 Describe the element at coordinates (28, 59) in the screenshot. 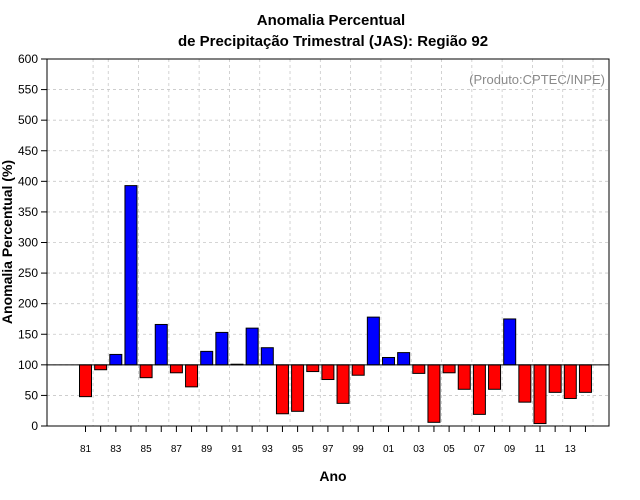

I see `y-tick-label: 600` at that location.